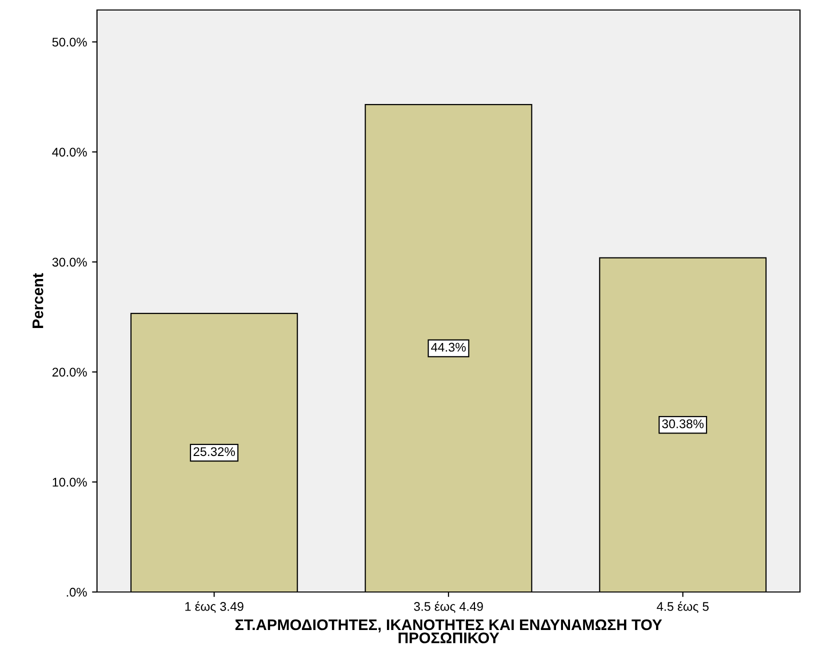  I want to click on x-tick-label: 3.5 έως 4.49, so click(448, 607).